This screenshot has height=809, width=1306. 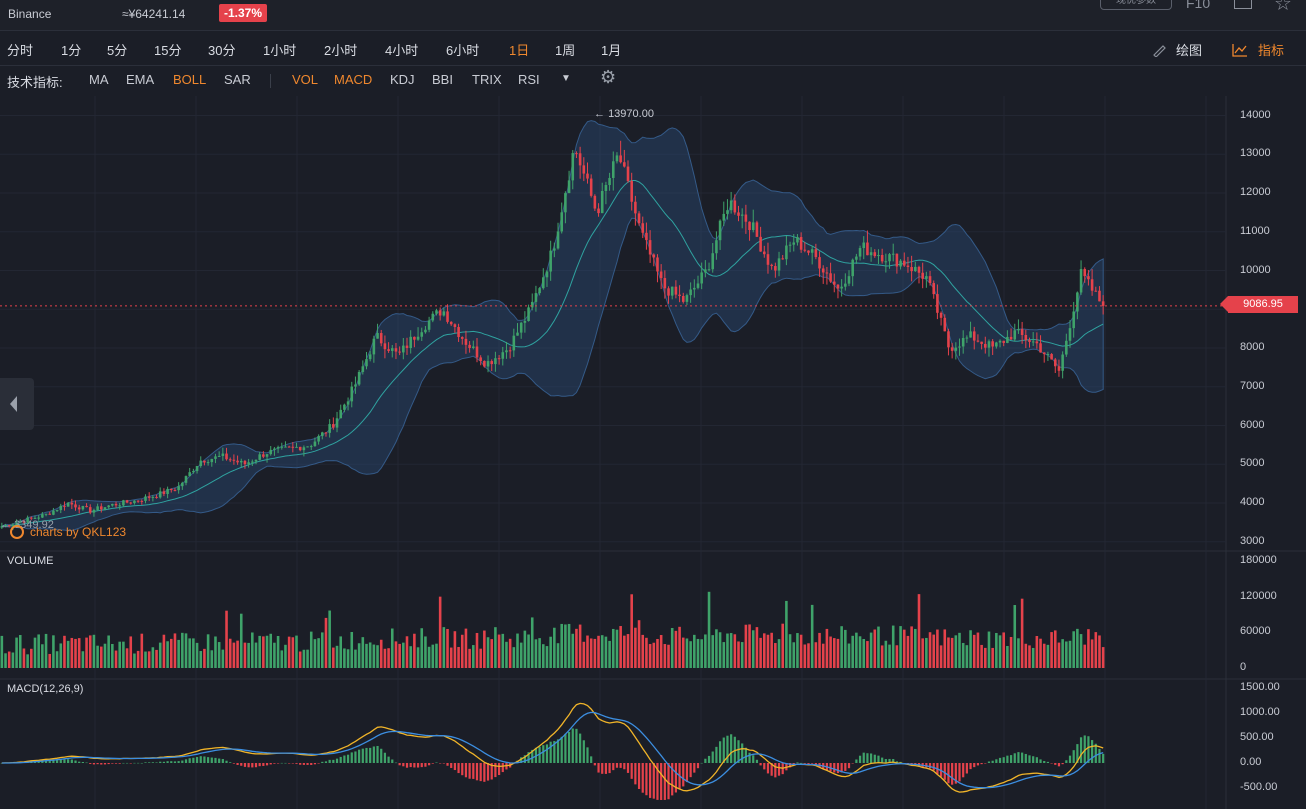 What do you see at coordinates (402, 79) in the screenshot?
I see `ind-kdj: KDJ` at bounding box center [402, 79].